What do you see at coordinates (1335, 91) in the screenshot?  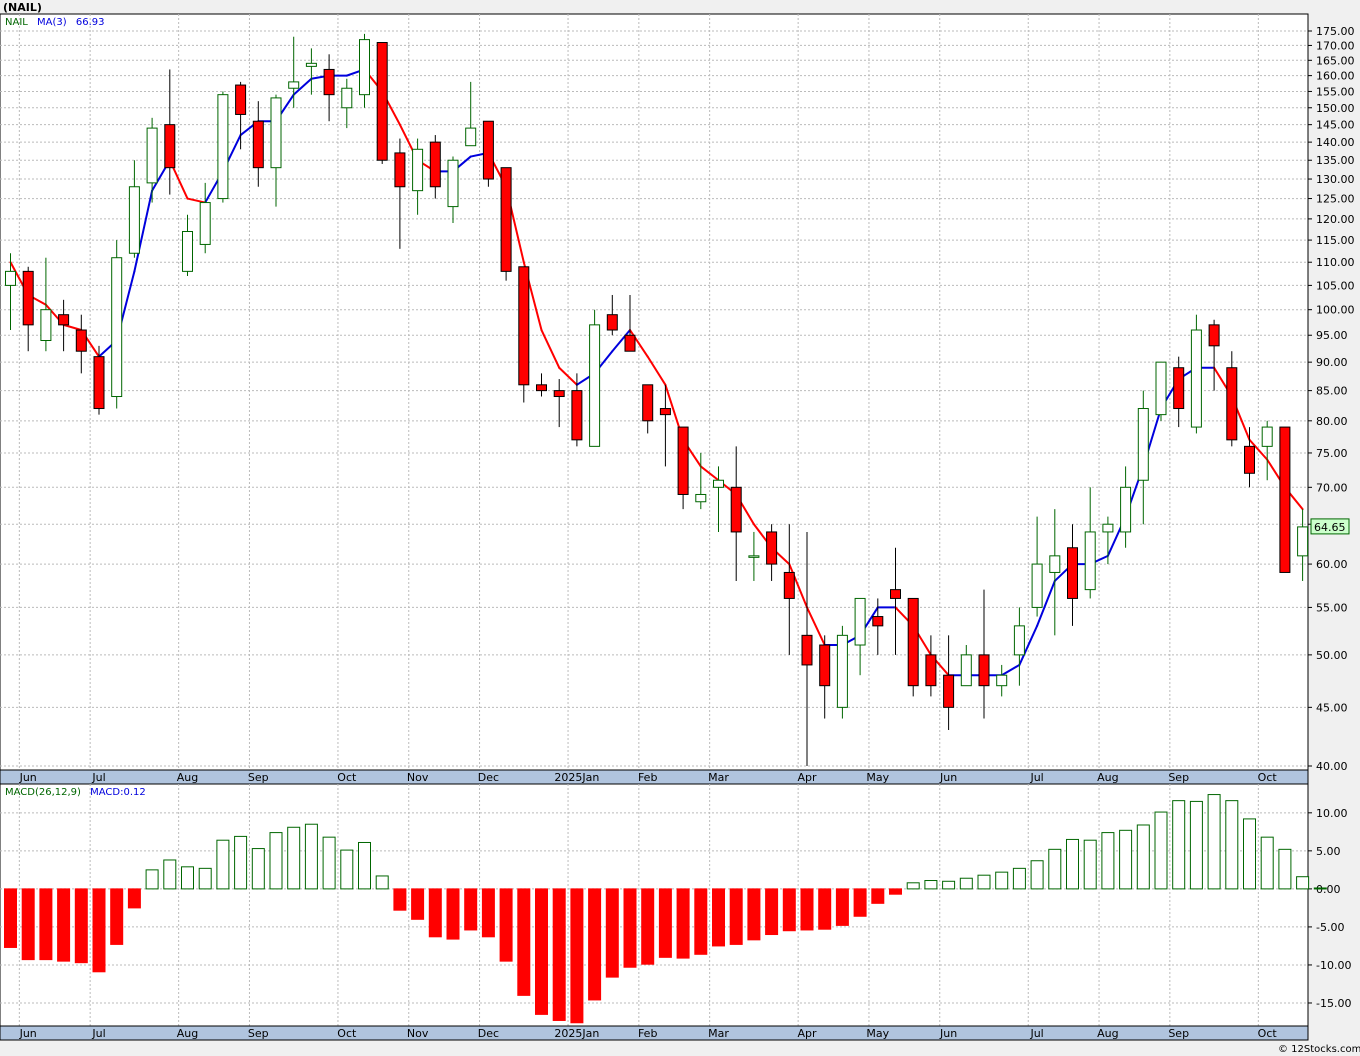 I see `price-tick-label: 155.00` at bounding box center [1335, 91].